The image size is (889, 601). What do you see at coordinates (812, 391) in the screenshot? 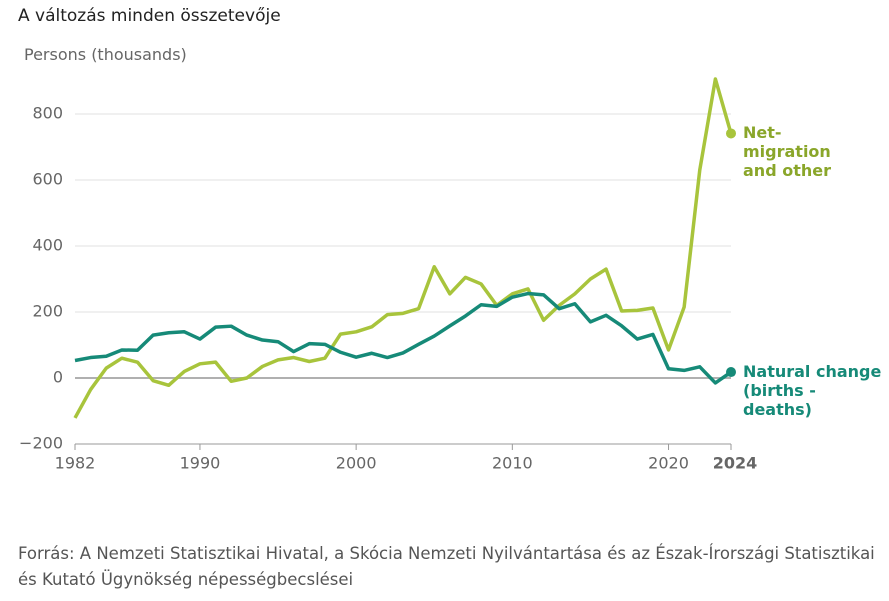
I see `series-label: Natural change (births - deaths)` at bounding box center [812, 391].